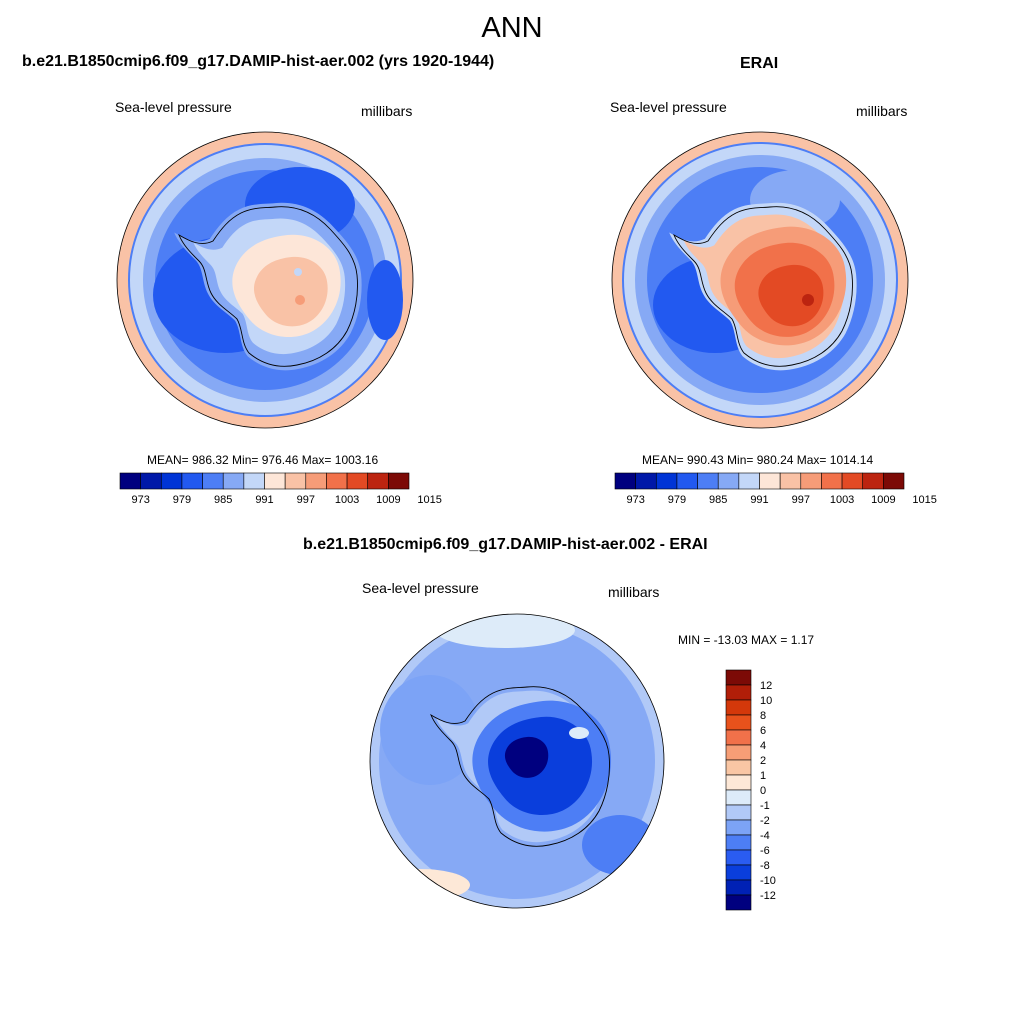 Image resolution: width=1024 pixels, height=1024 pixels. I want to click on panel-3-colorbar-tick-label: -10, so click(768, 881).